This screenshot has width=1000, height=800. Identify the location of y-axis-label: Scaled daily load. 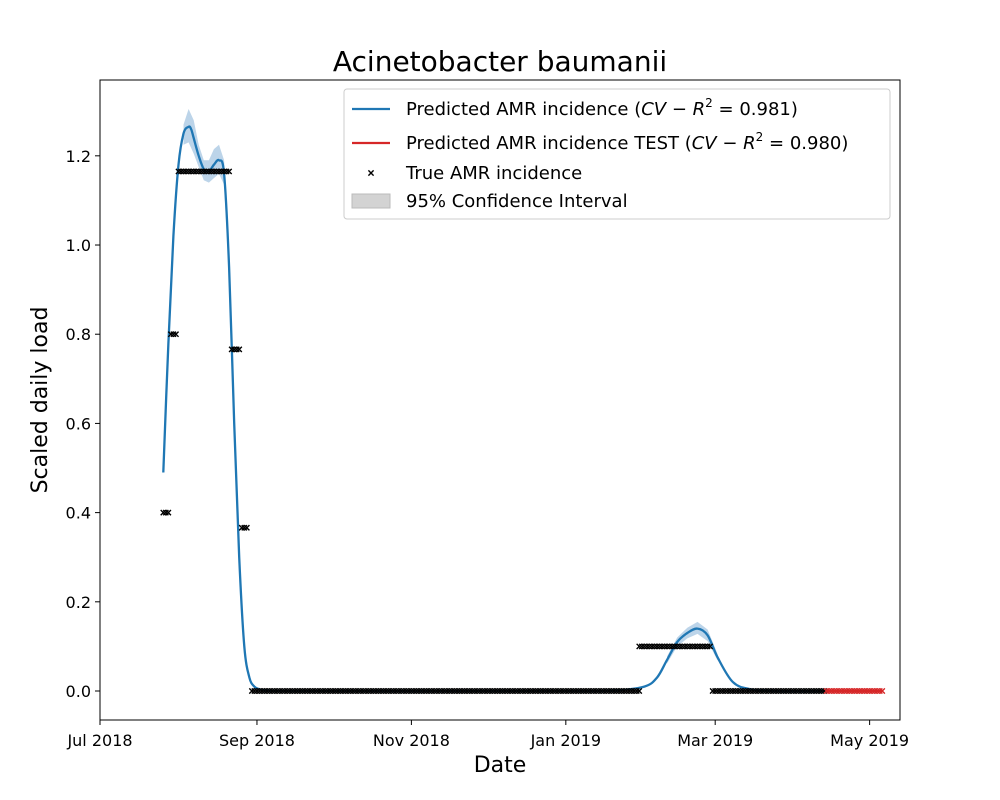
(40, 400).